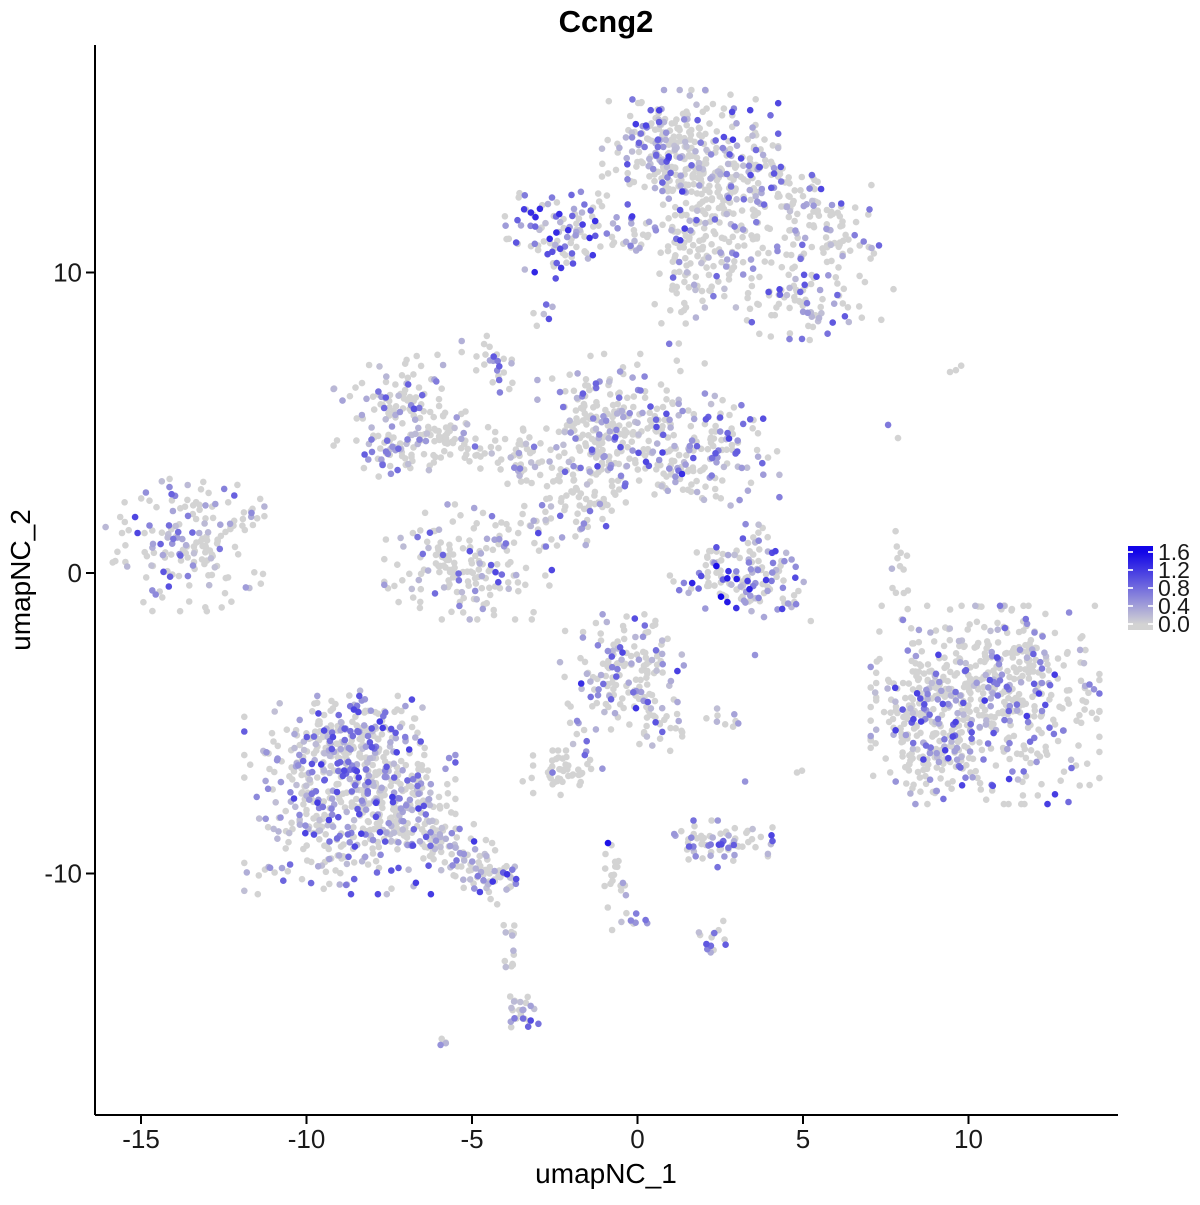 Image resolution: width=1200 pixels, height=1205 pixels. What do you see at coordinates (63, 874) in the screenshot?
I see `y-tick-label: -10` at bounding box center [63, 874].